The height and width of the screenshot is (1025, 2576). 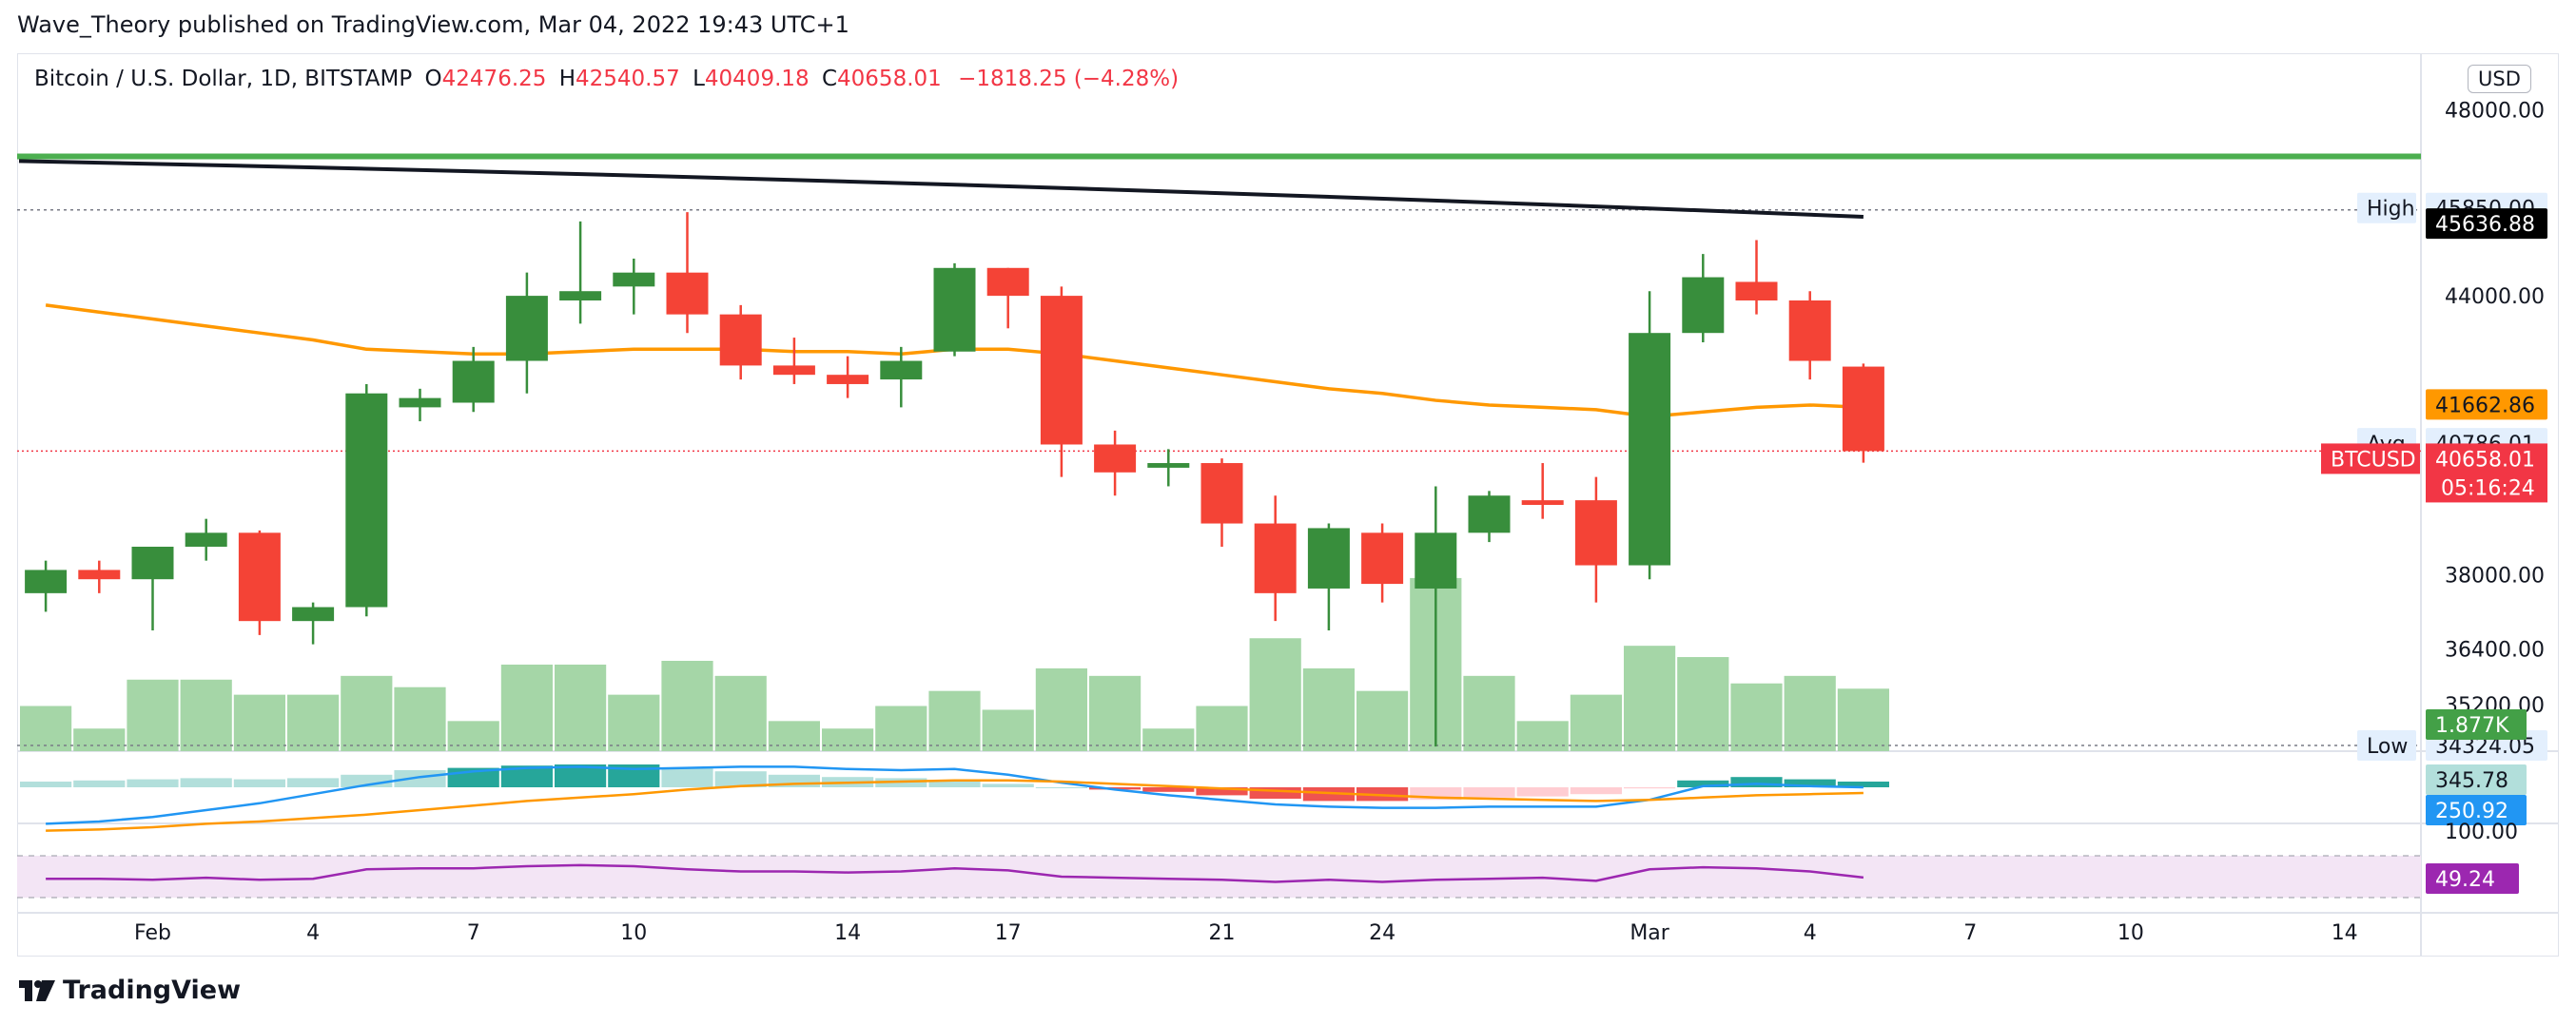 What do you see at coordinates (2488, 488) in the screenshot?
I see `countdown-timer: 05:16:24` at bounding box center [2488, 488].